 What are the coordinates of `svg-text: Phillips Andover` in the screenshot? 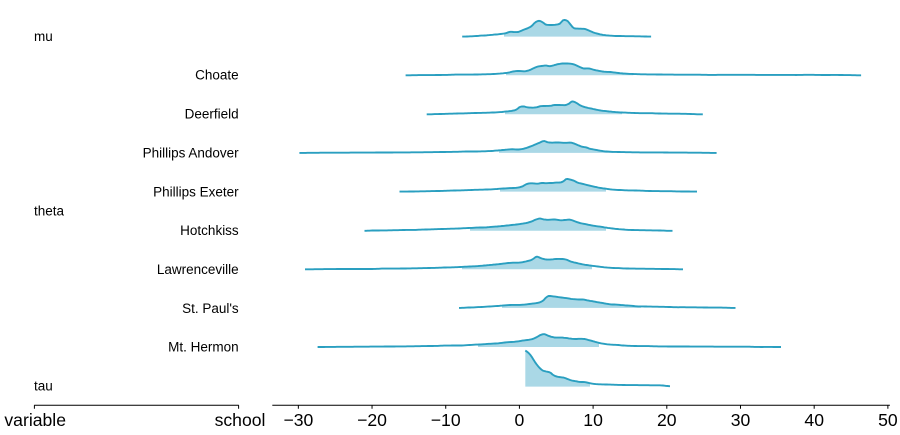 It's located at (191, 152).